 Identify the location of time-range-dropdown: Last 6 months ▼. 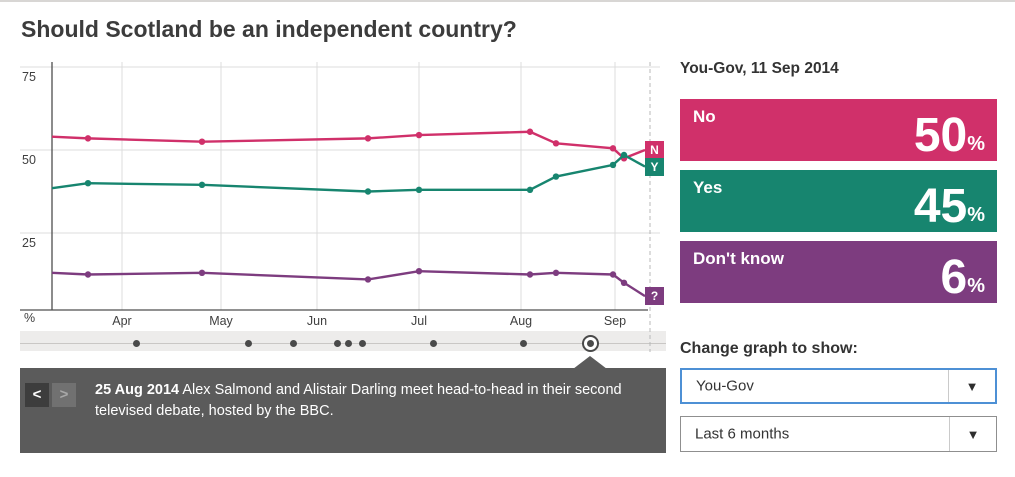
(838, 434).